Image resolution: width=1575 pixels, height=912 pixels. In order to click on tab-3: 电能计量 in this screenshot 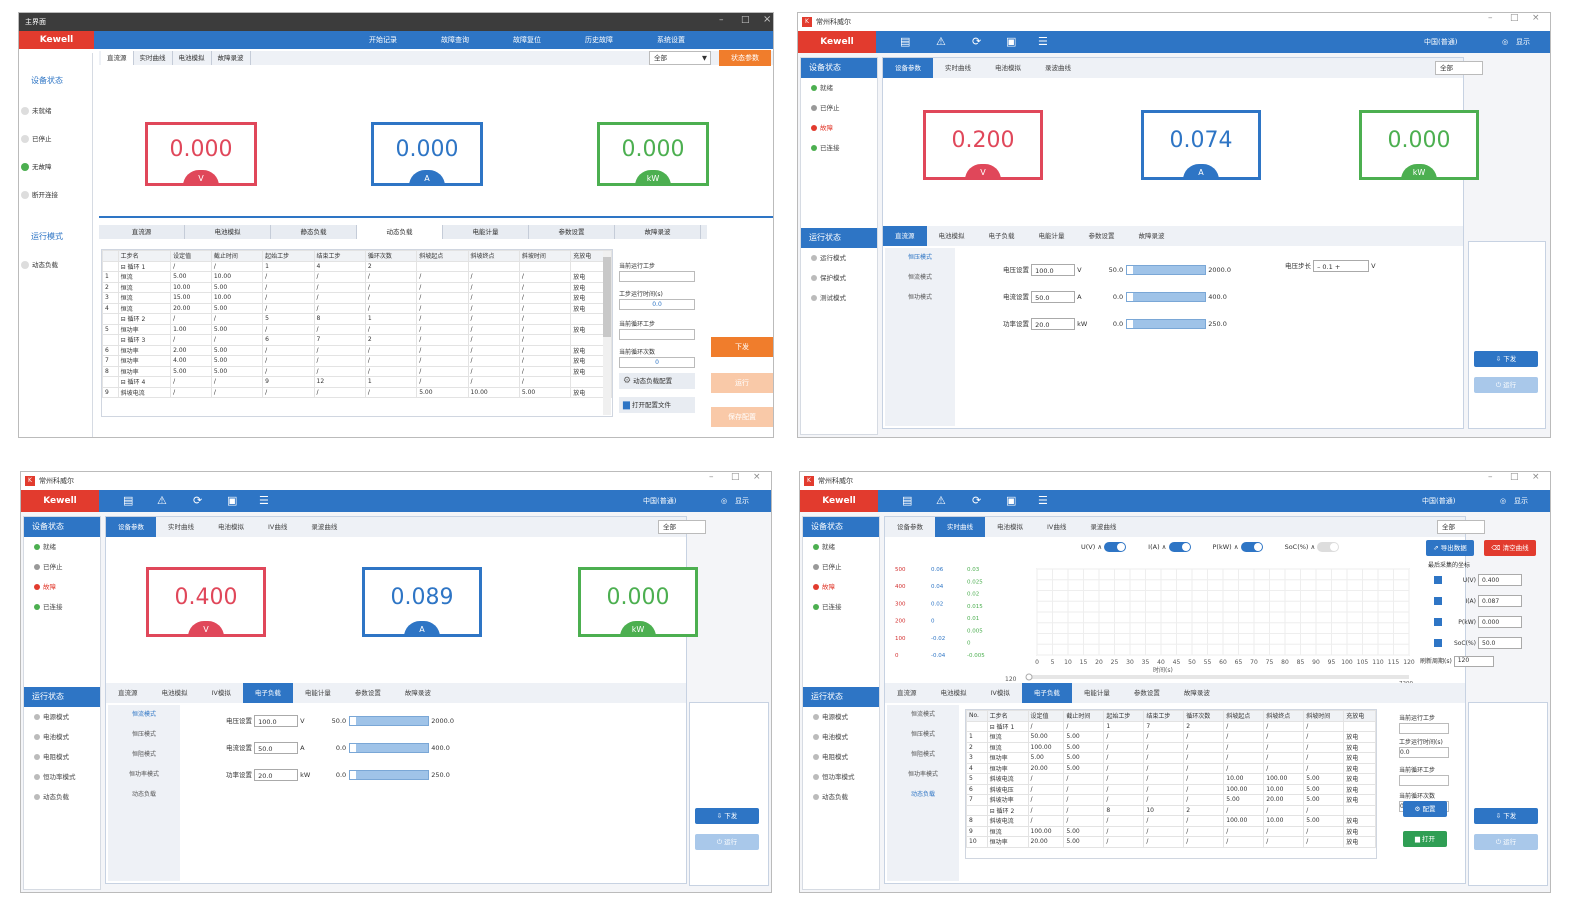, I will do `click(1051, 236)`.